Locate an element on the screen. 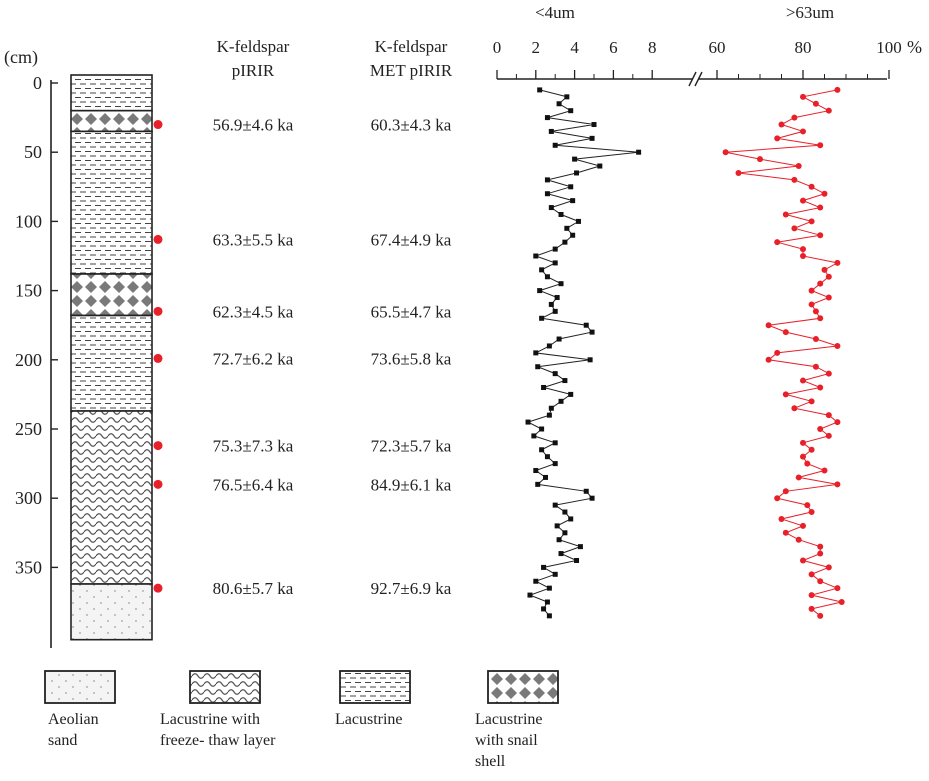 Image resolution: width=929 pixels, height=781 pixels. pirir-age: 75.3±7.3 ka is located at coordinates (253, 446).